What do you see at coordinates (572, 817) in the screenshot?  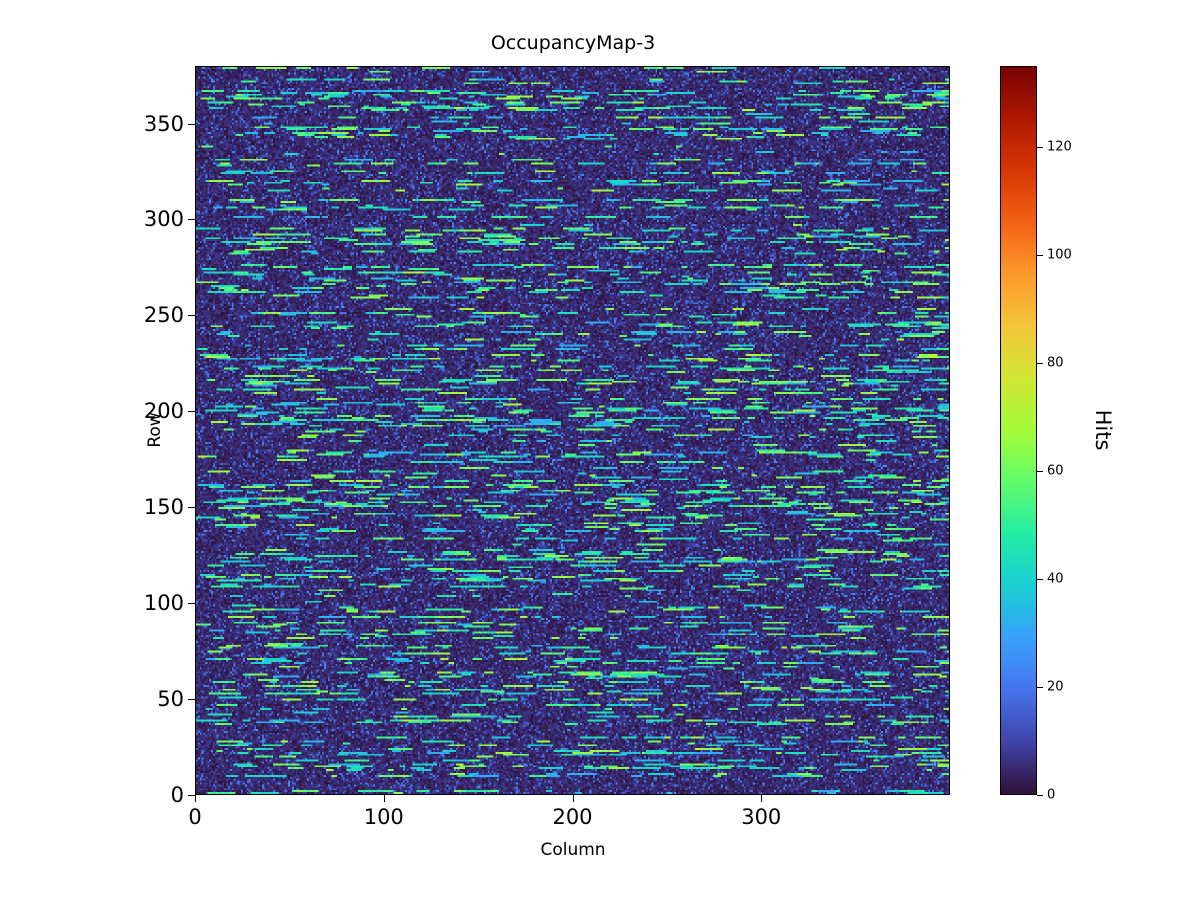 I see `x-tick-label: 200` at bounding box center [572, 817].